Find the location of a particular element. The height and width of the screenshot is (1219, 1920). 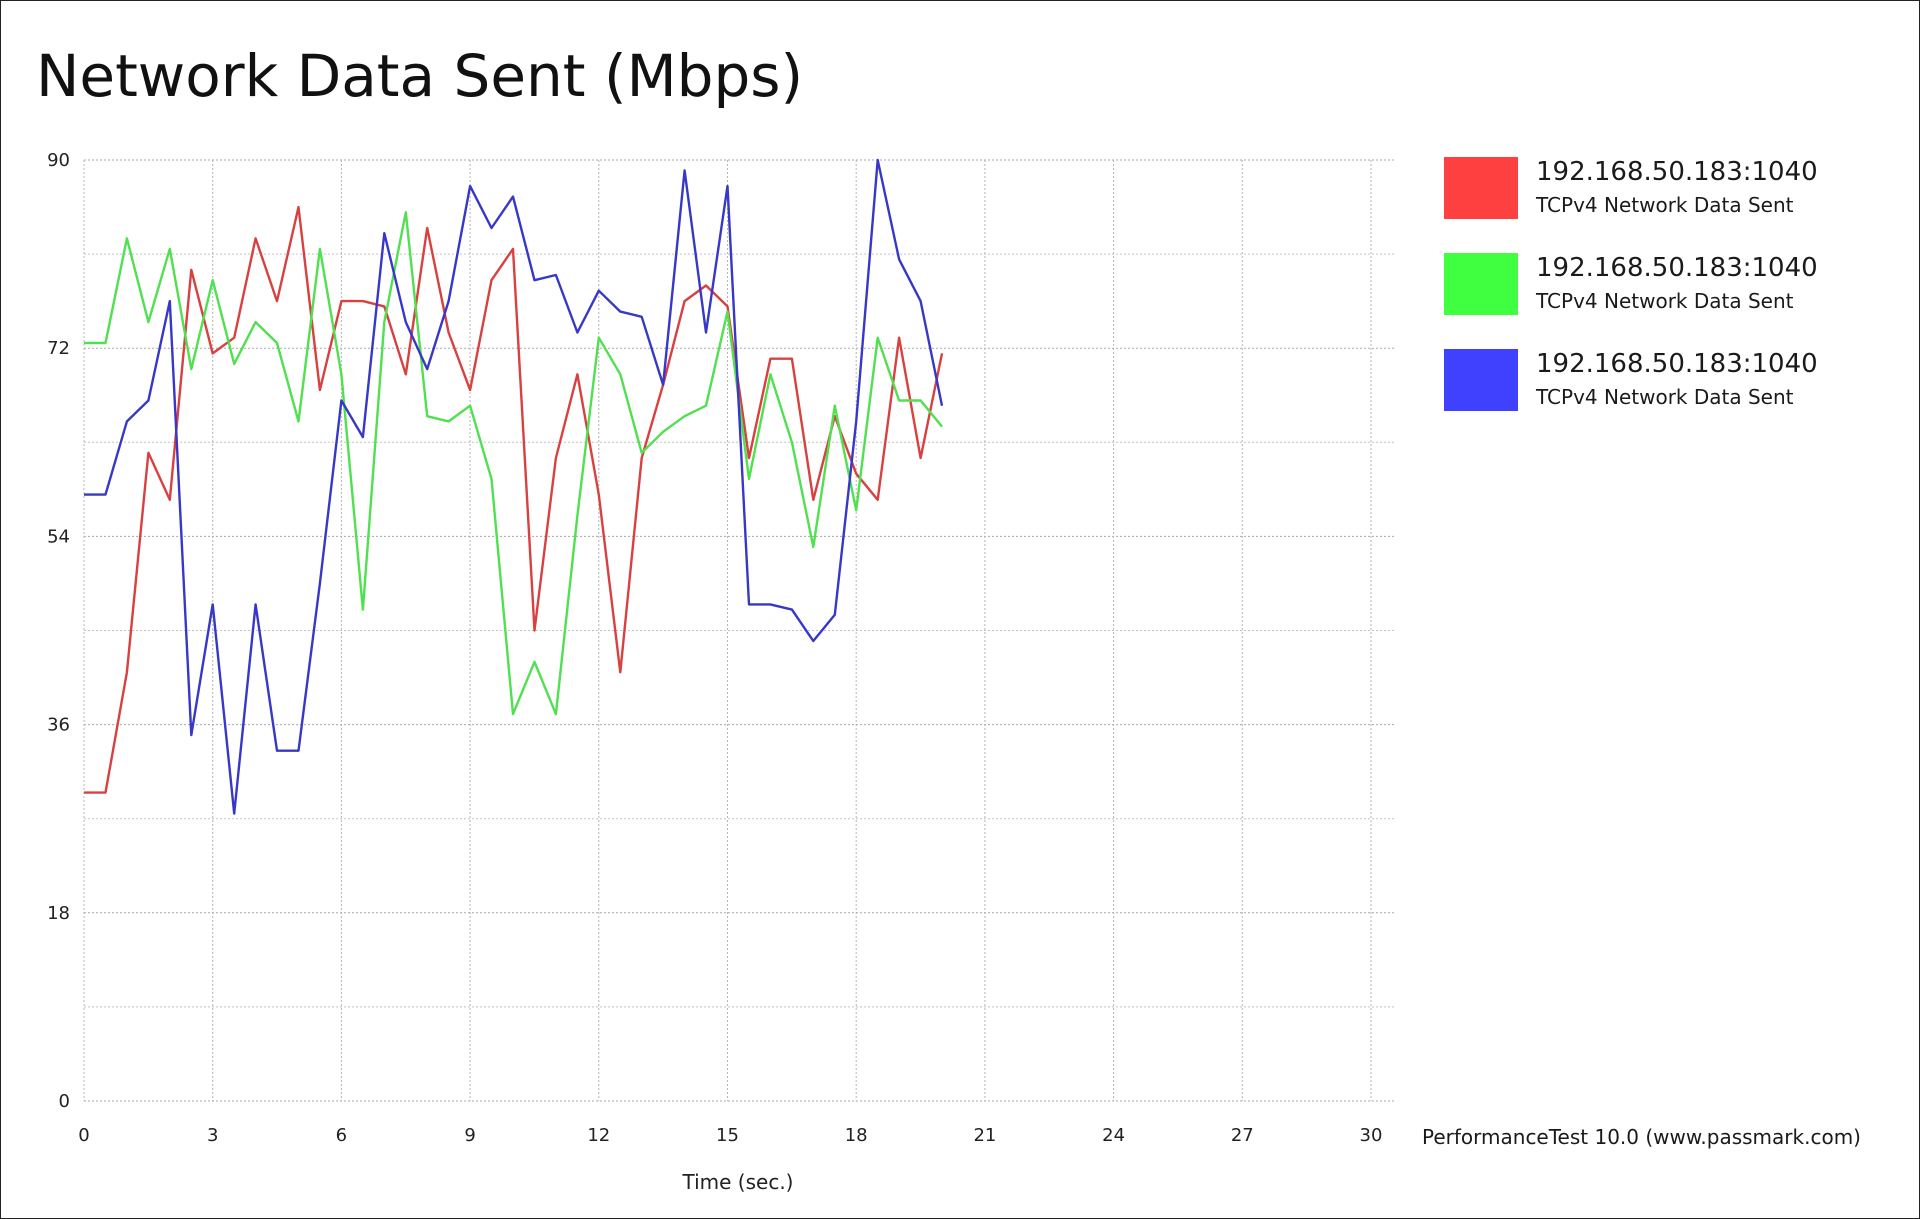

credit-annotation: PerformanceTest 10.0 (www.passmark.com) is located at coordinates (1641, 1137).